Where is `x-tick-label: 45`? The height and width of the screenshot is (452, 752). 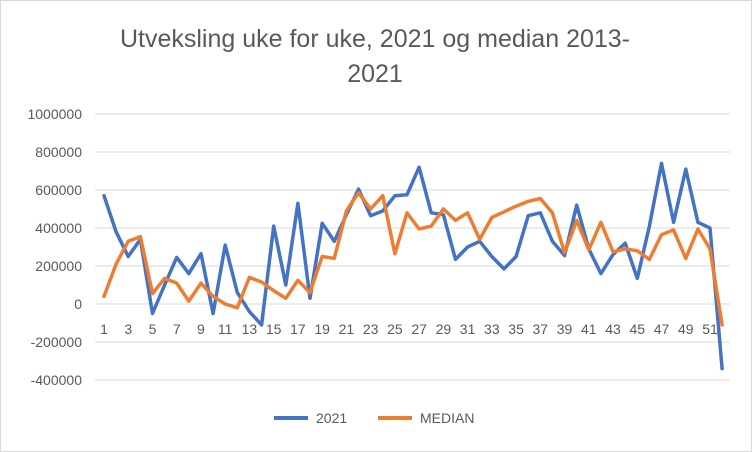
x-tick-label: 45 is located at coordinates (637, 329).